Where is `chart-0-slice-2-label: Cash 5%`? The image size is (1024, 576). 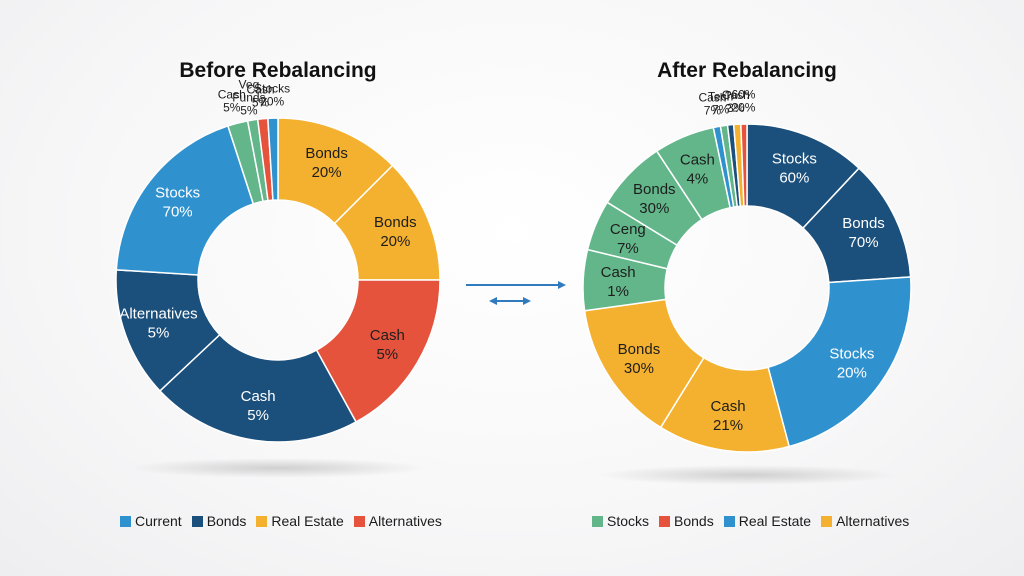
chart-0-slice-2-label: Cash 5% is located at coordinates (387, 345).